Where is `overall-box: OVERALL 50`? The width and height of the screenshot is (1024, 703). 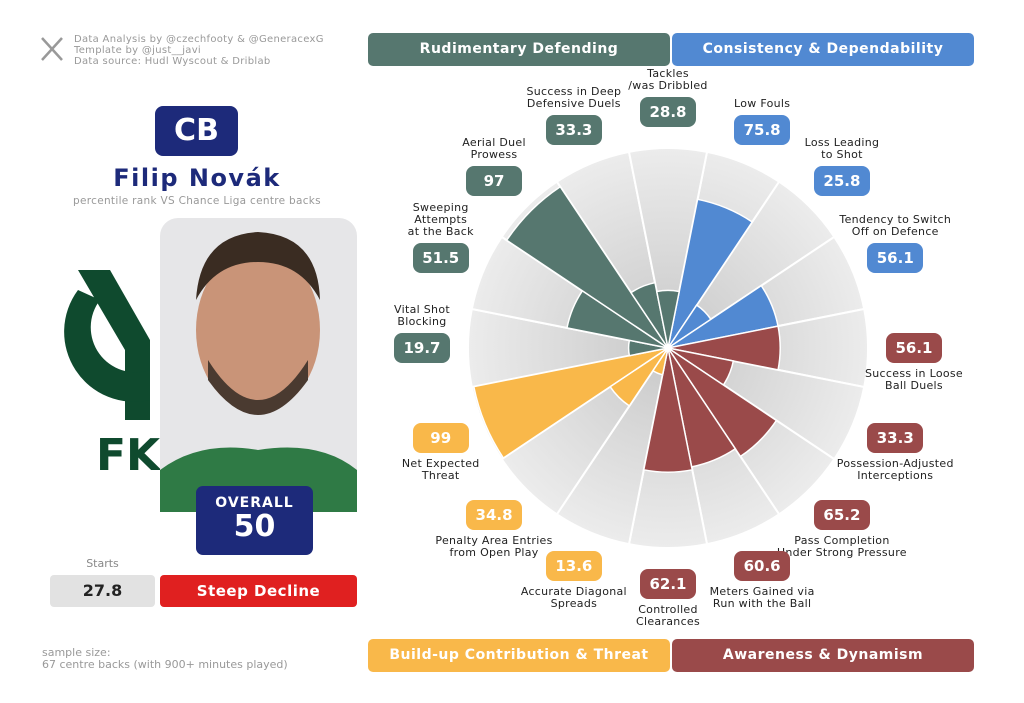
overall-box: OVERALL 50 is located at coordinates (254, 520).